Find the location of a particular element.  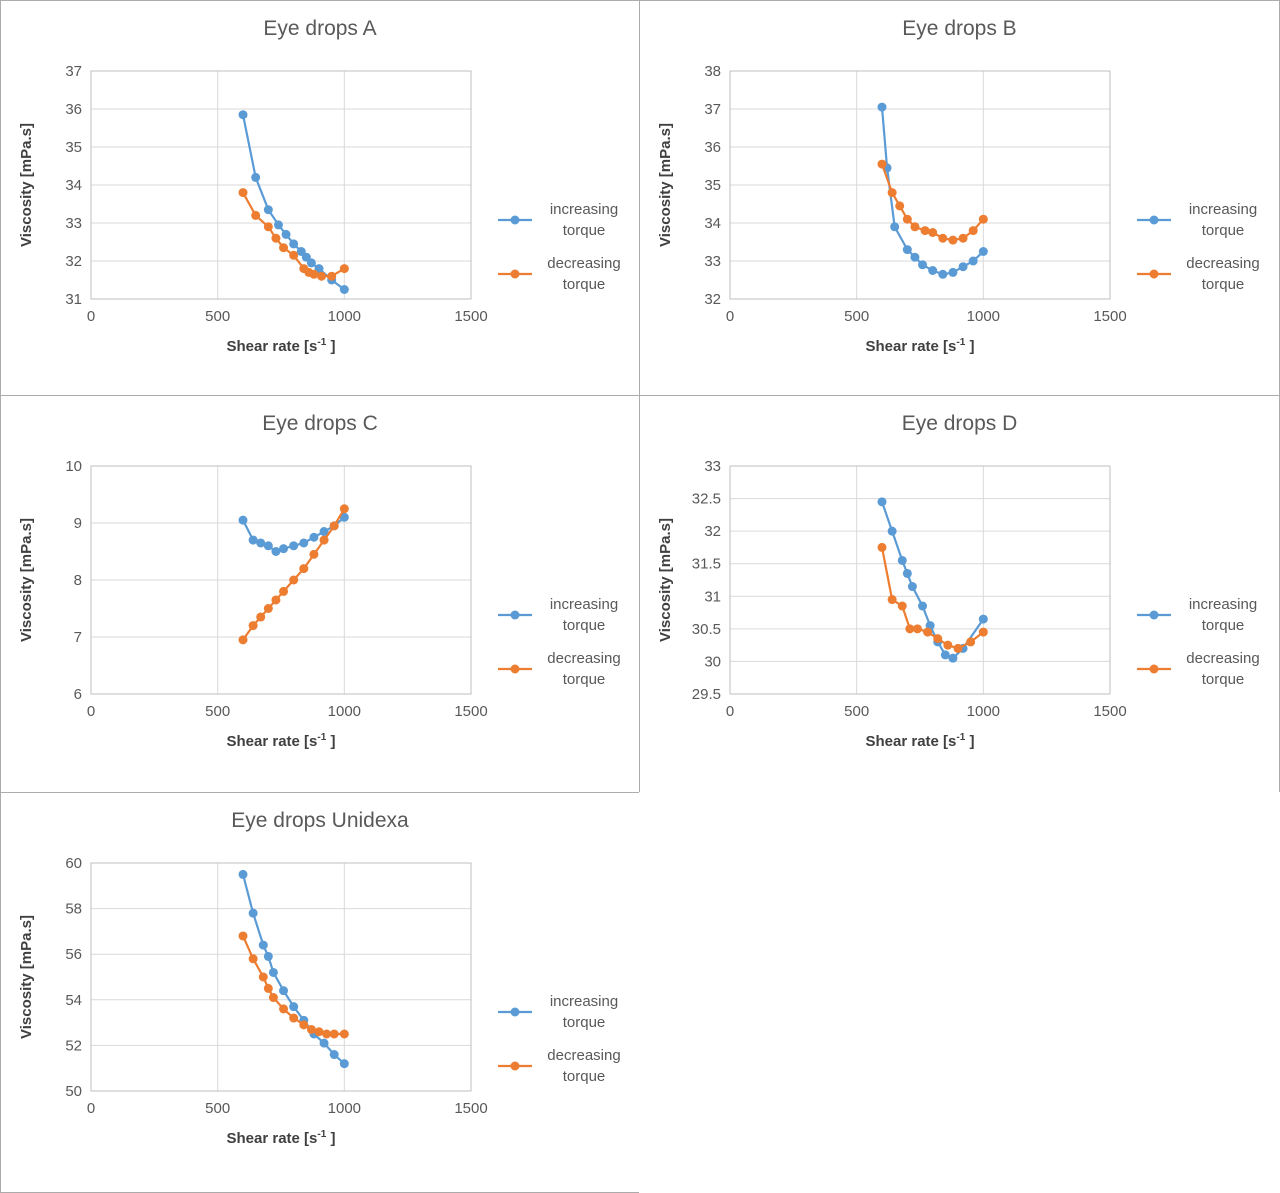

y-tick-label: 54 is located at coordinates (73, 1000).